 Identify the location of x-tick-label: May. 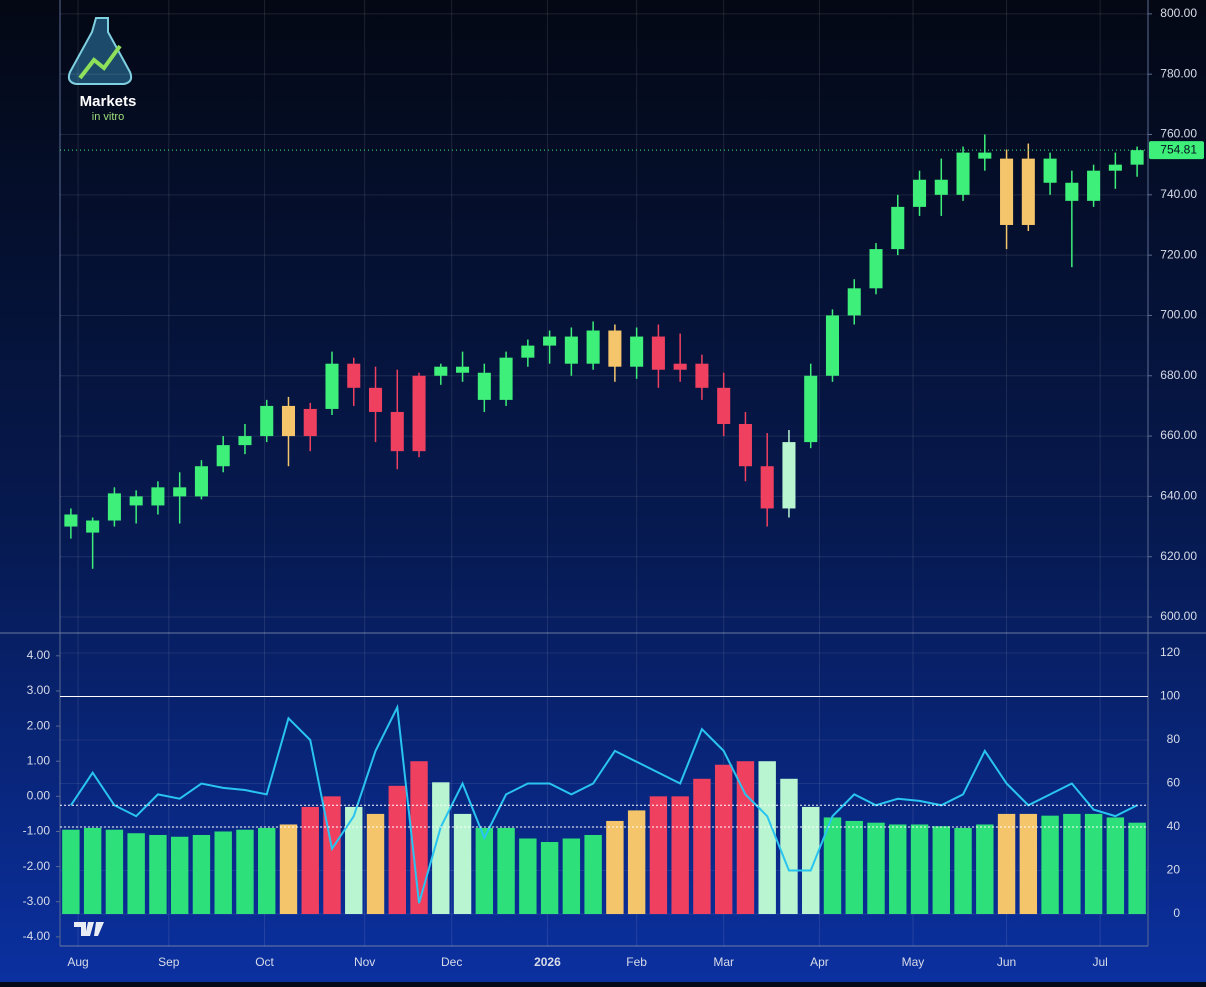
(913, 962).